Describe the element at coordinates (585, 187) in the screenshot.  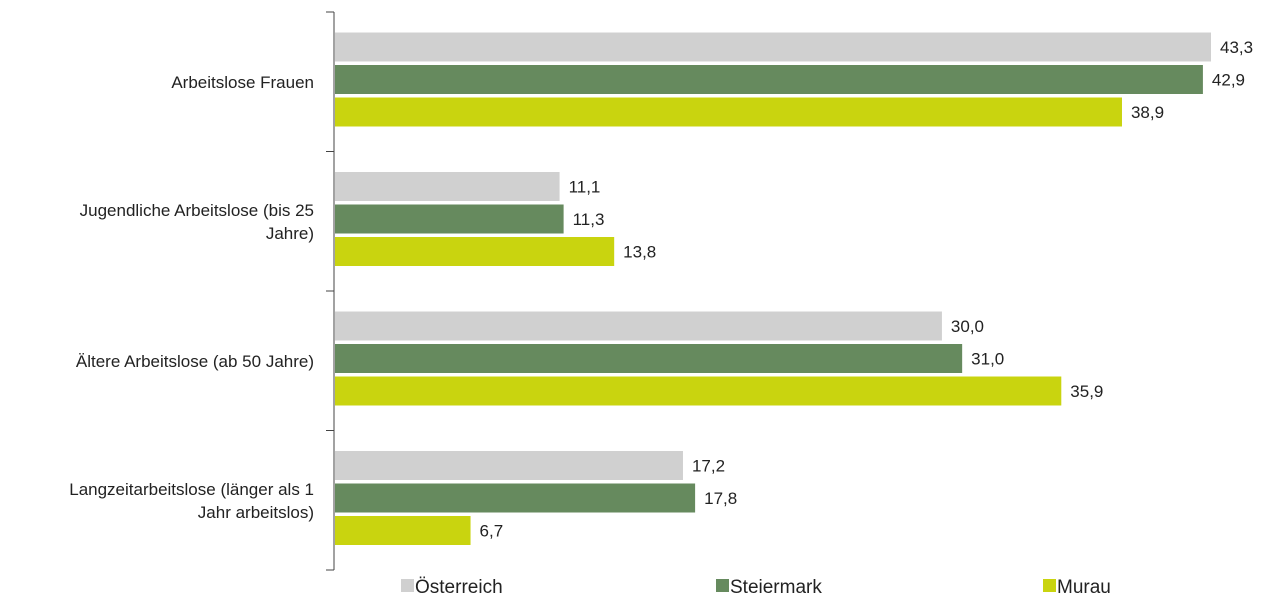
I see `value-label: 11,1` at that location.